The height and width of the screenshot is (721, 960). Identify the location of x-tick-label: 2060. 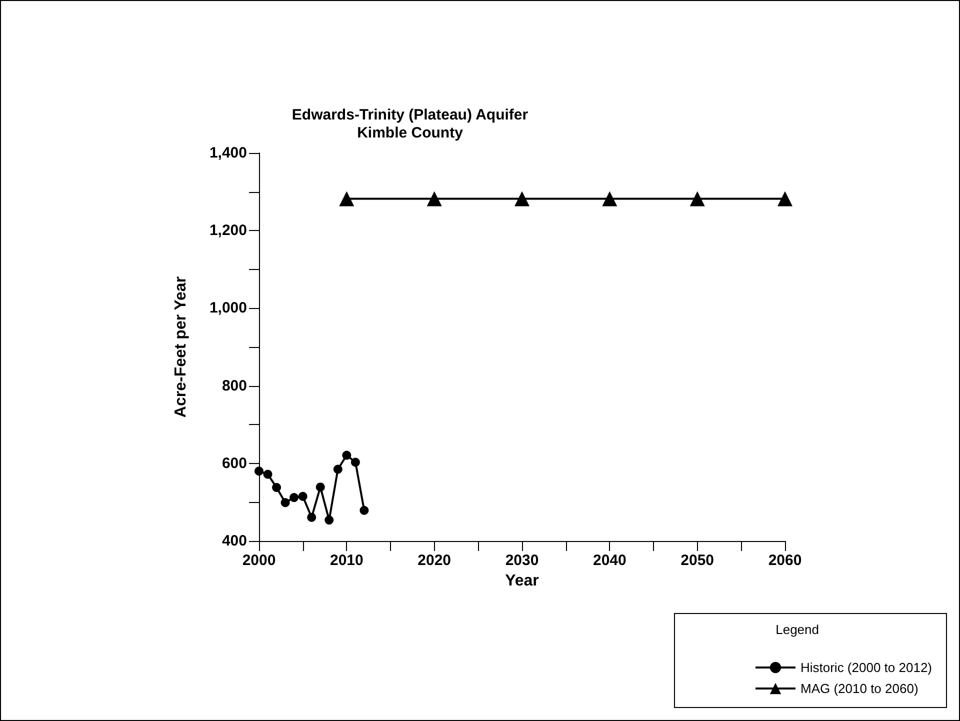
(785, 560).